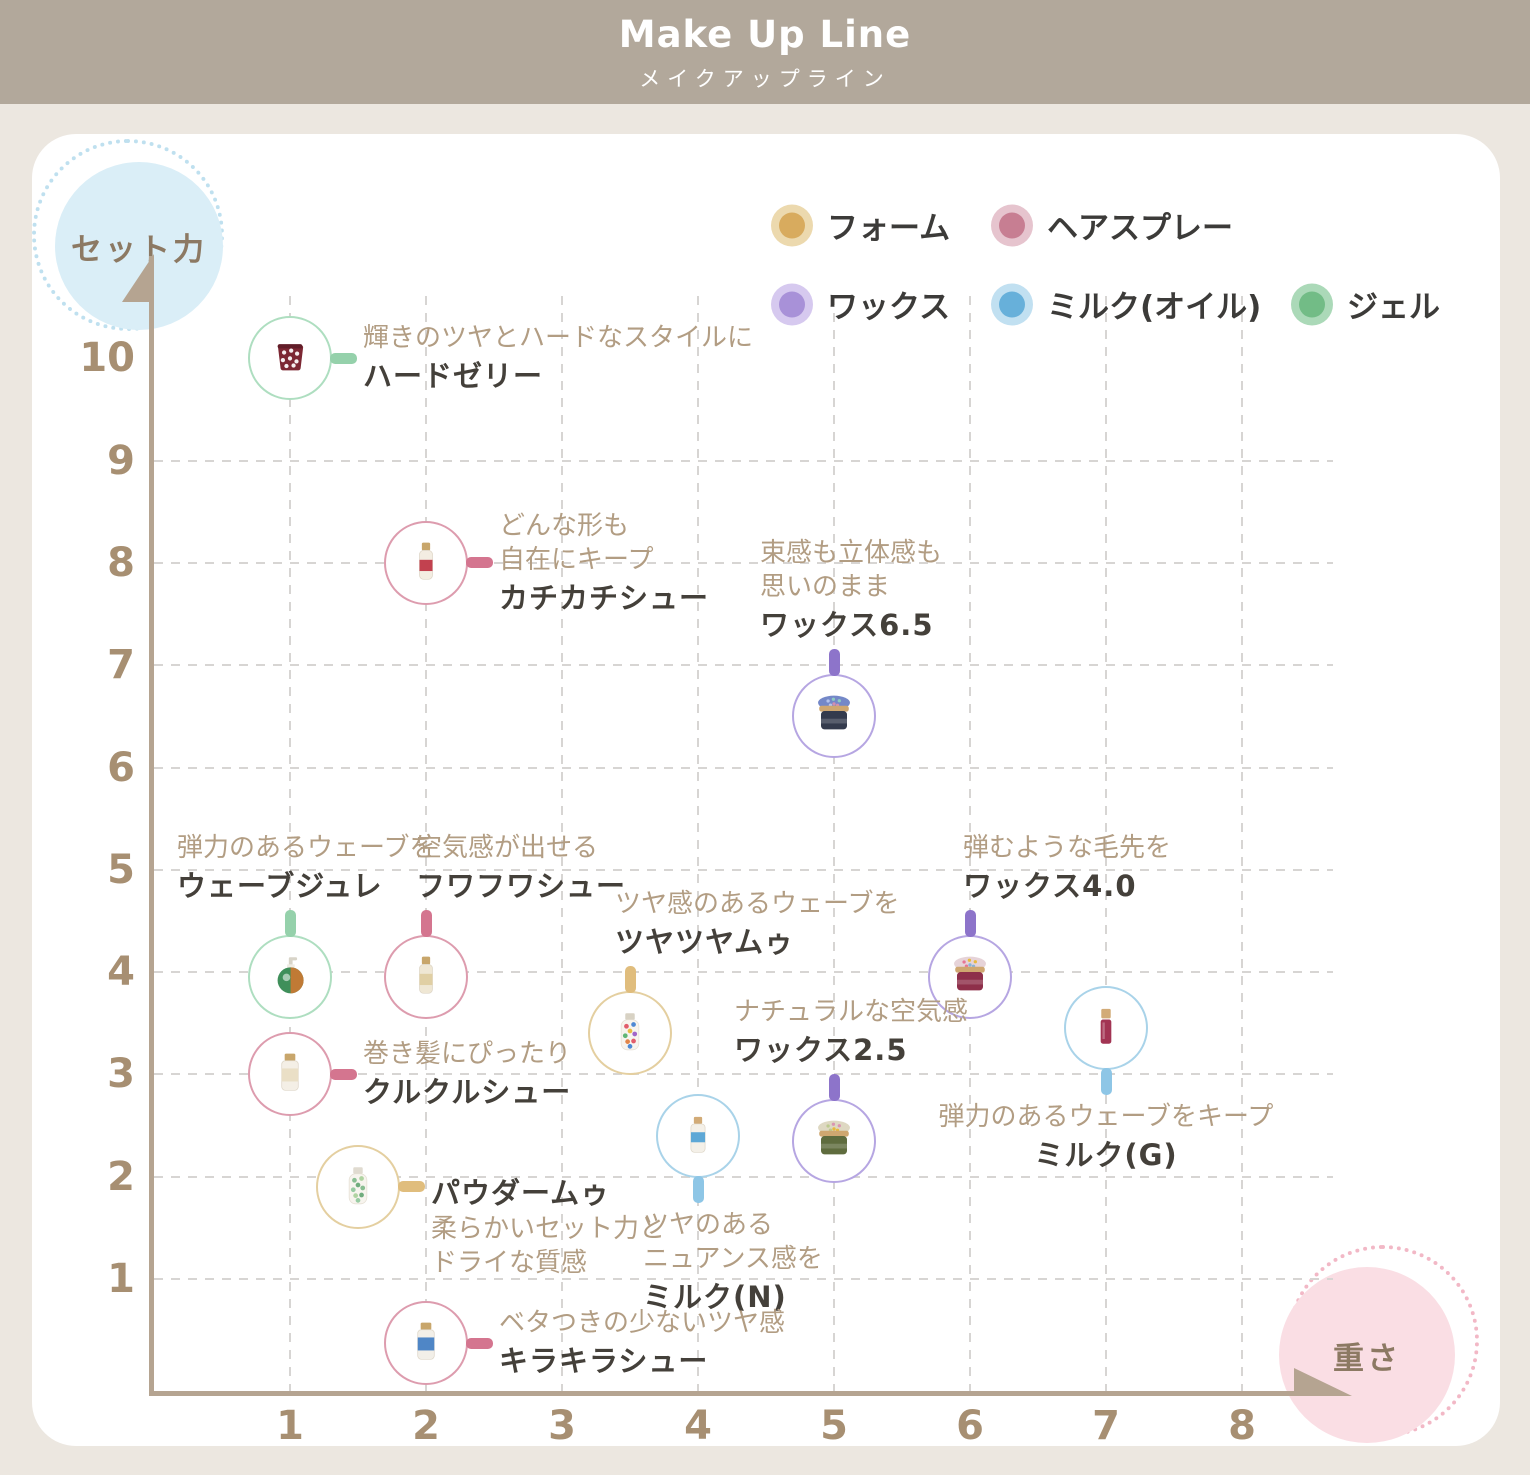 The height and width of the screenshot is (1475, 1530). What do you see at coordinates (834, 663) in the screenshot?
I see `product-wax-6-5-connector` at bounding box center [834, 663].